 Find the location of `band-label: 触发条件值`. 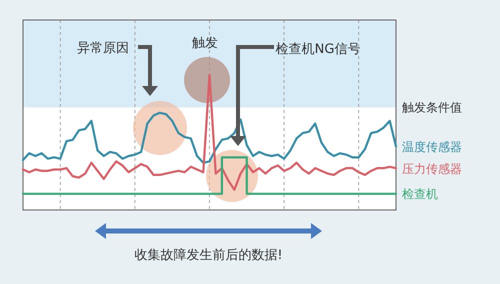

band-label: 触发条件值 is located at coordinates (432, 107).